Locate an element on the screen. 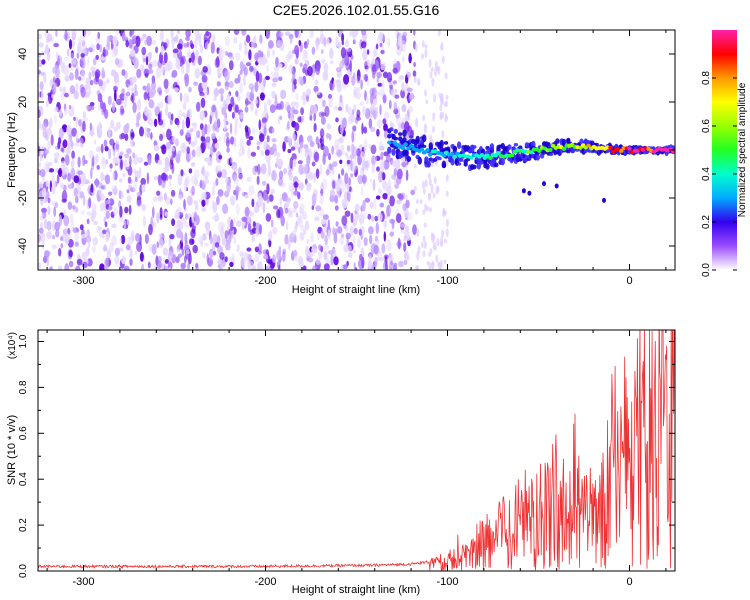 This screenshot has height=600, width=750. colorbar-tick-label: 0.6 is located at coordinates (706, 126).